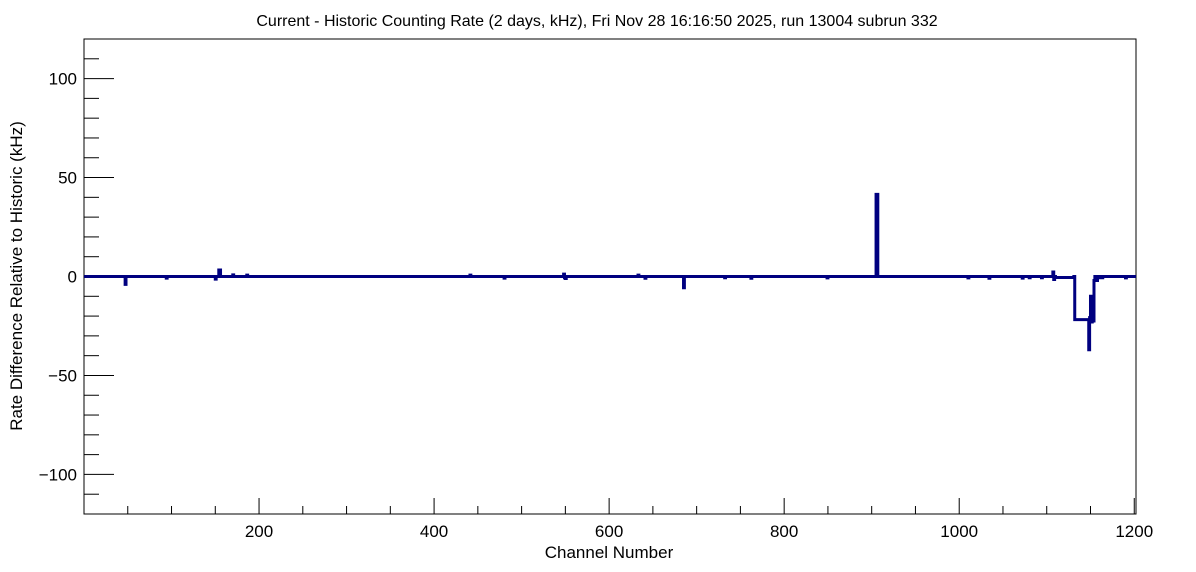 The width and height of the screenshot is (1196, 572). I want to click on x-tick-label: 400, so click(434, 531).